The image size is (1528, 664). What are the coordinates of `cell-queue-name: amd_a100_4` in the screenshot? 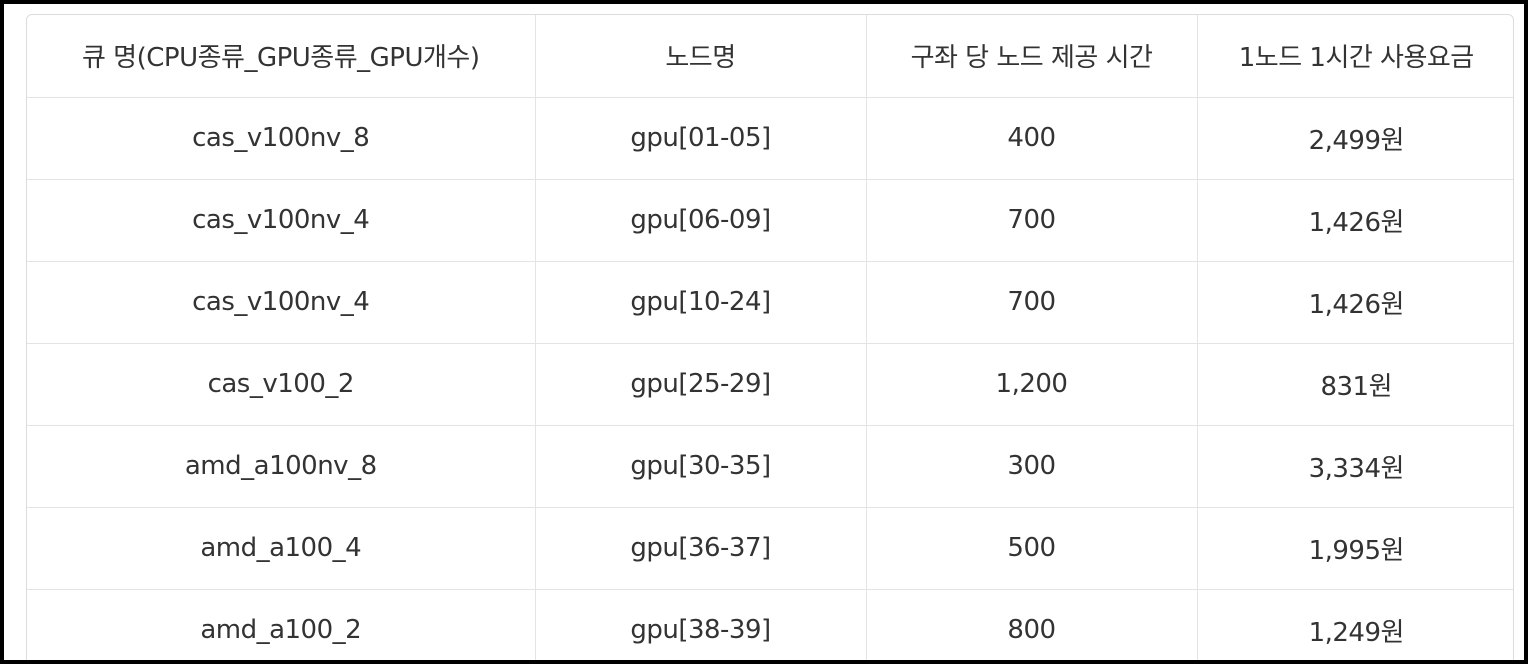 It's located at (281, 548).